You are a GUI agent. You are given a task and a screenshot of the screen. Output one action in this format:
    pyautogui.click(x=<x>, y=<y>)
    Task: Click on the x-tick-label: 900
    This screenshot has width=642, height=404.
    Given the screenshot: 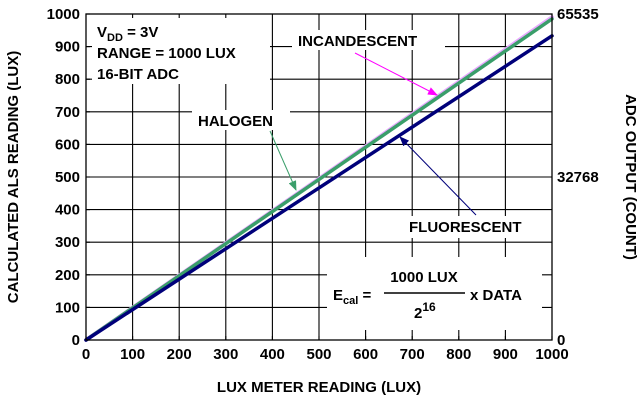 What is the action you would take?
    pyautogui.click(x=505, y=354)
    